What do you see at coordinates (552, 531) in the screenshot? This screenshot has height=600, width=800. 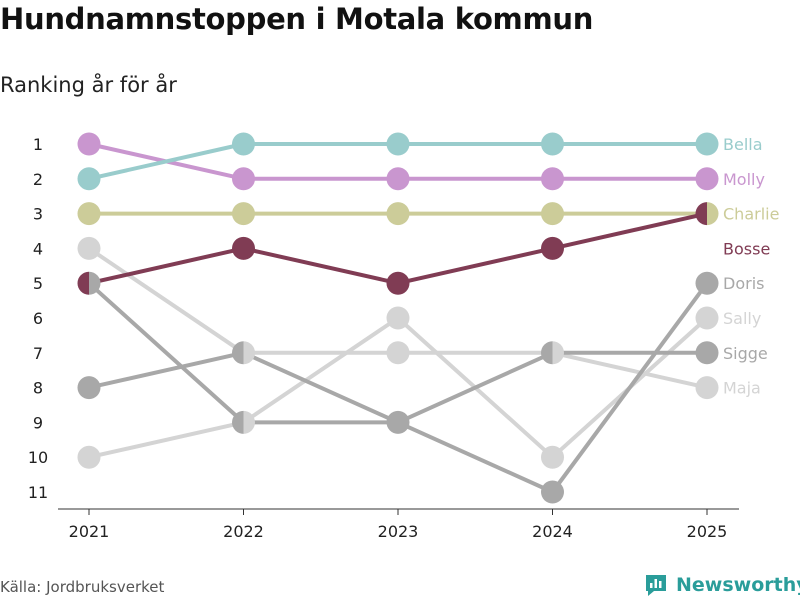 I see `x-tick-label: 2024` at bounding box center [552, 531].